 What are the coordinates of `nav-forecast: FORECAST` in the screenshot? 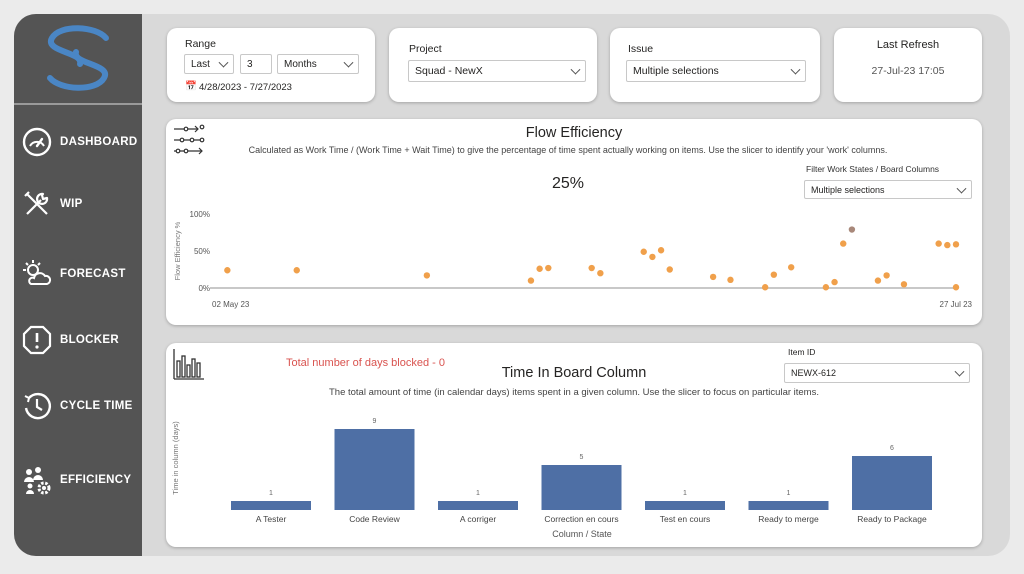 It's located at (81, 274).